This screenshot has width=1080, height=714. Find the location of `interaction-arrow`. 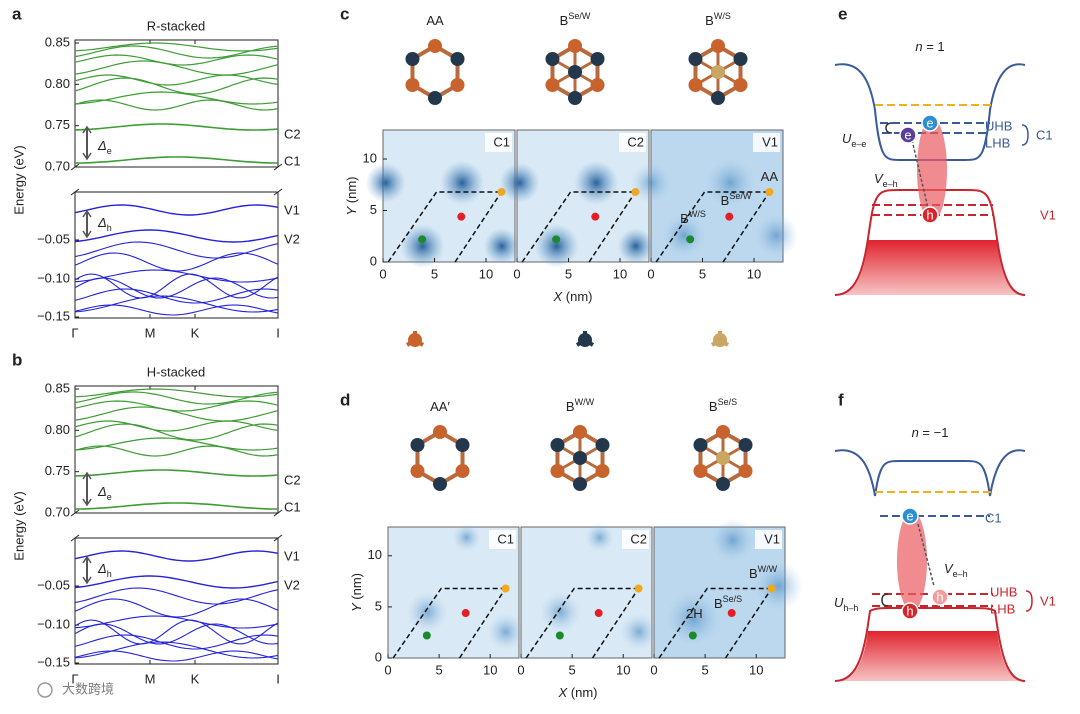

interaction-arrow is located at coordinates (920, 174).